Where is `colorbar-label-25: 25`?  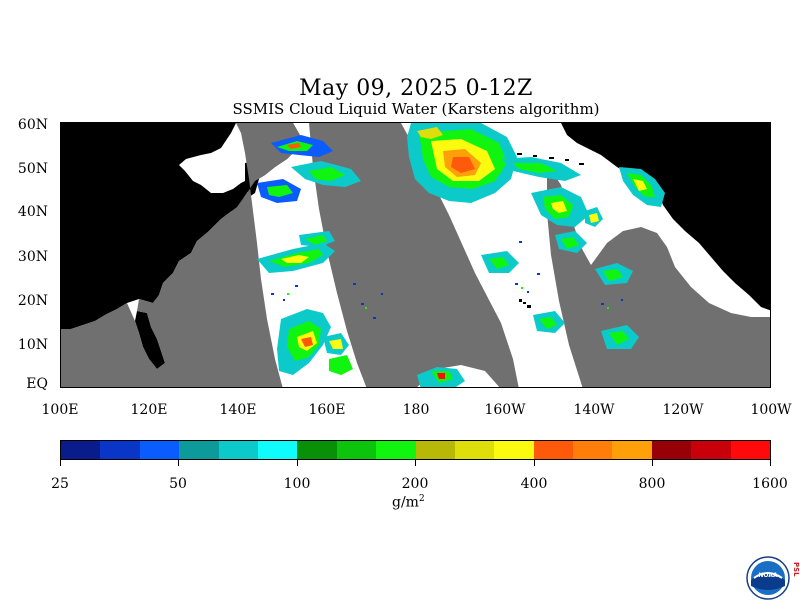
colorbar-label-25: 25 is located at coordinates (60, 484).